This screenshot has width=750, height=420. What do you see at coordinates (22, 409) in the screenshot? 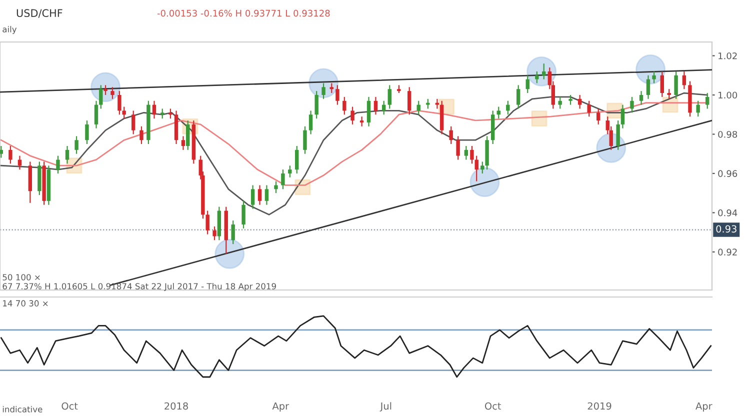
I see `text: indicative` at bounding box center [22, 409].